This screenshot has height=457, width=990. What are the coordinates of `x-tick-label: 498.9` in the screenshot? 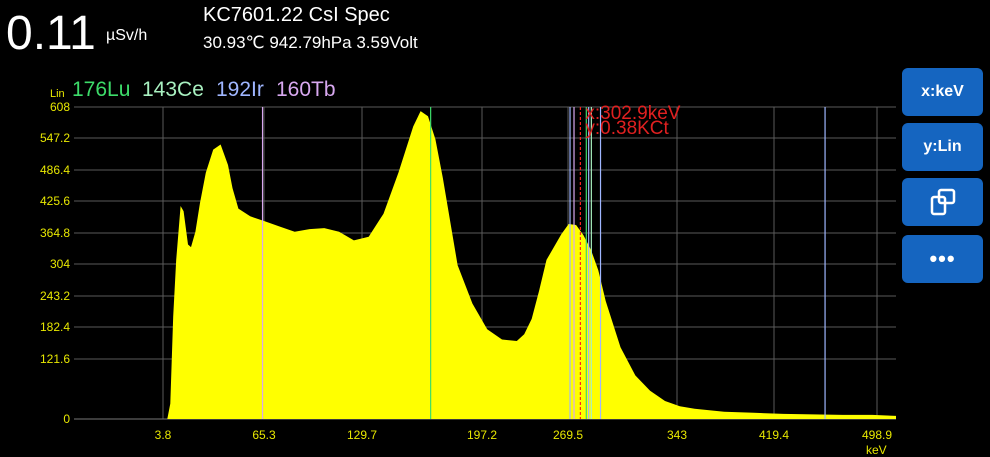 It's located at (877, 435).